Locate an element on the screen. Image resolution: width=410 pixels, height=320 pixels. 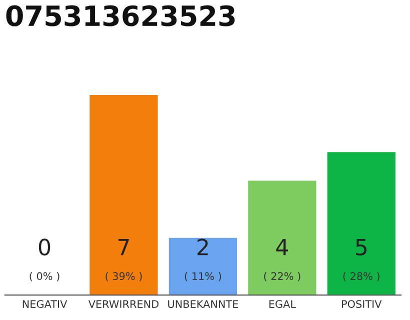
data-label: 2 is located at coordinates (203, 247).